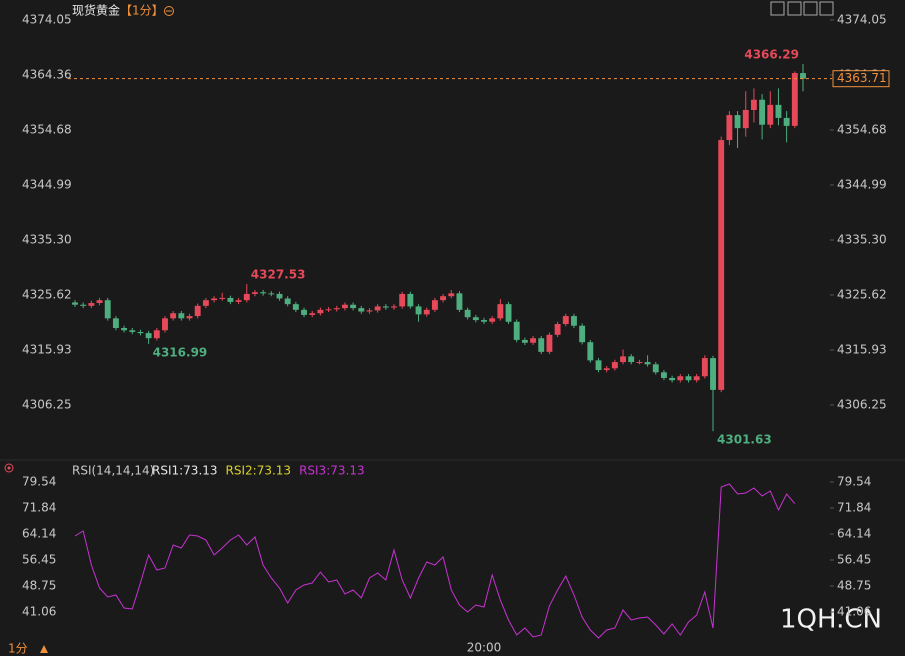 This screenshot has height=656, width=905. I want to click on x-tick-label: 20:00, so click(484, 648).